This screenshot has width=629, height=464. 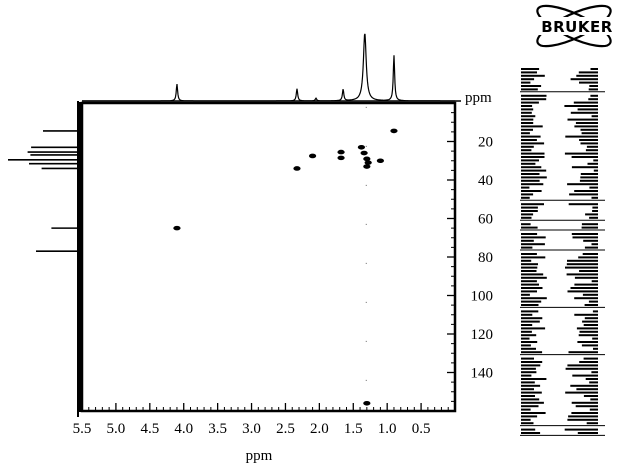 What do you see at coordinates (485, 181) in the screenshot?
I see `y-tick-label: 40` at bounding box center [485, 181].